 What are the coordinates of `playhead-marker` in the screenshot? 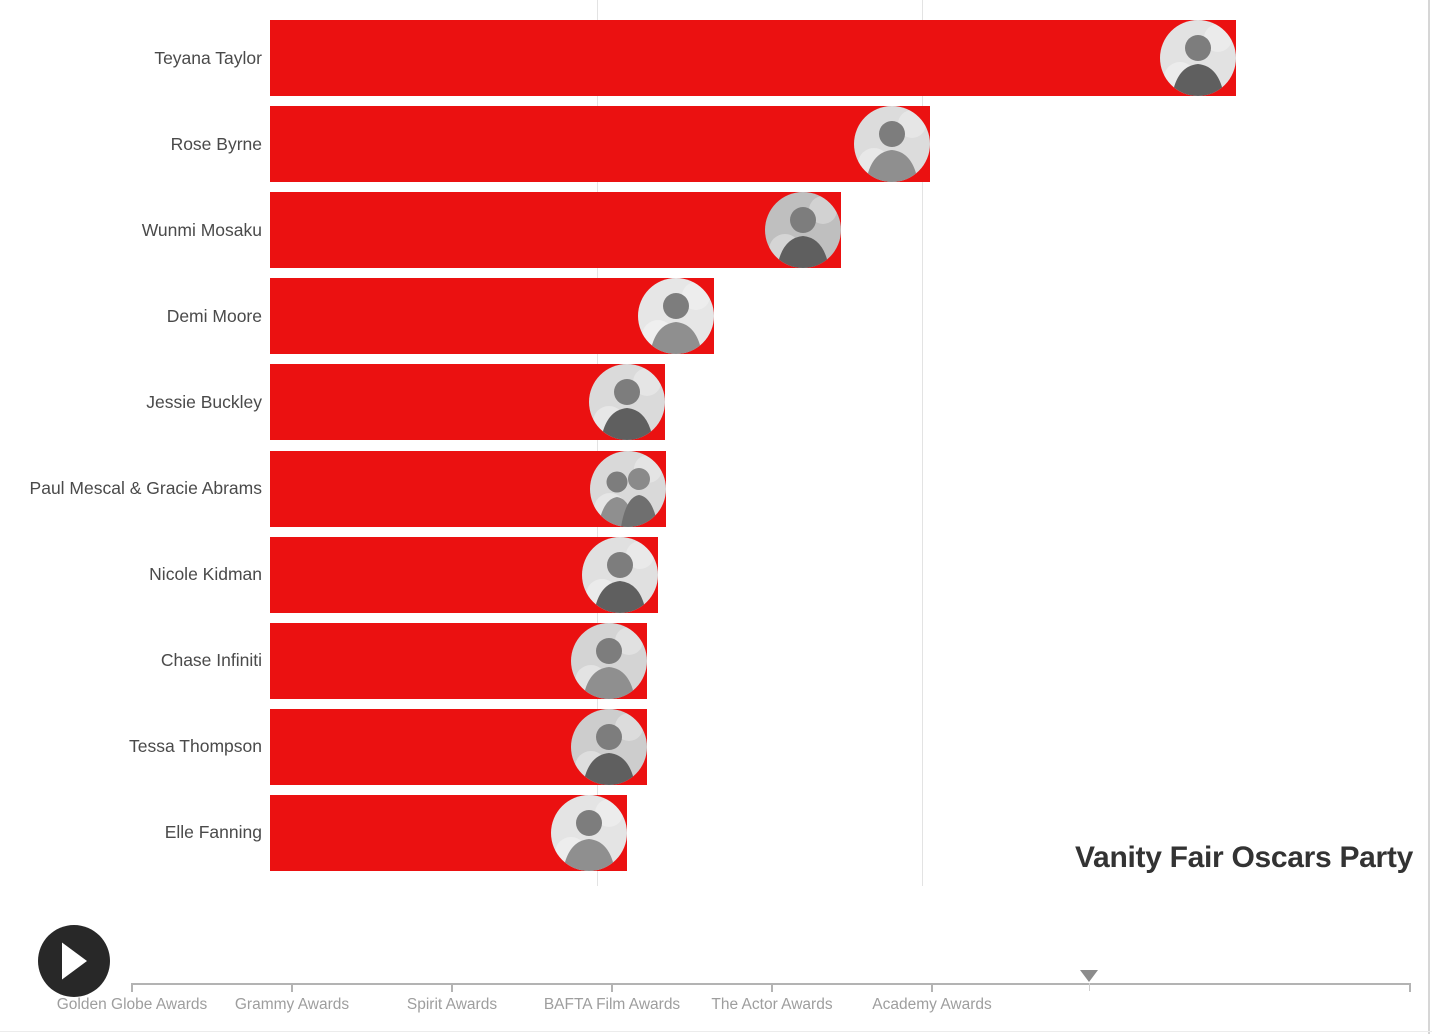 It's located at (1089, 976).